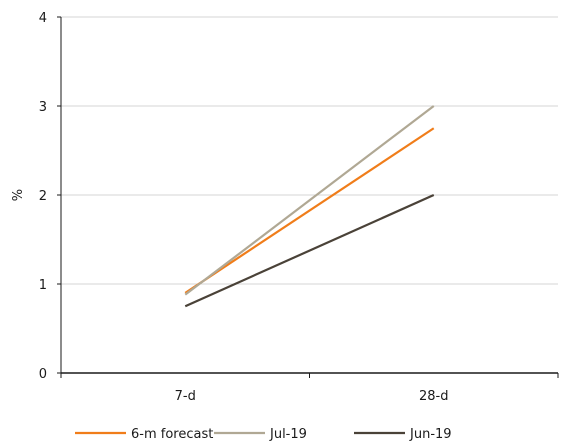  What do you see at coordinates (172, 434) in the screenshot?
I see `legend-label: 6-m forecast` at bounding box center [172, 434].